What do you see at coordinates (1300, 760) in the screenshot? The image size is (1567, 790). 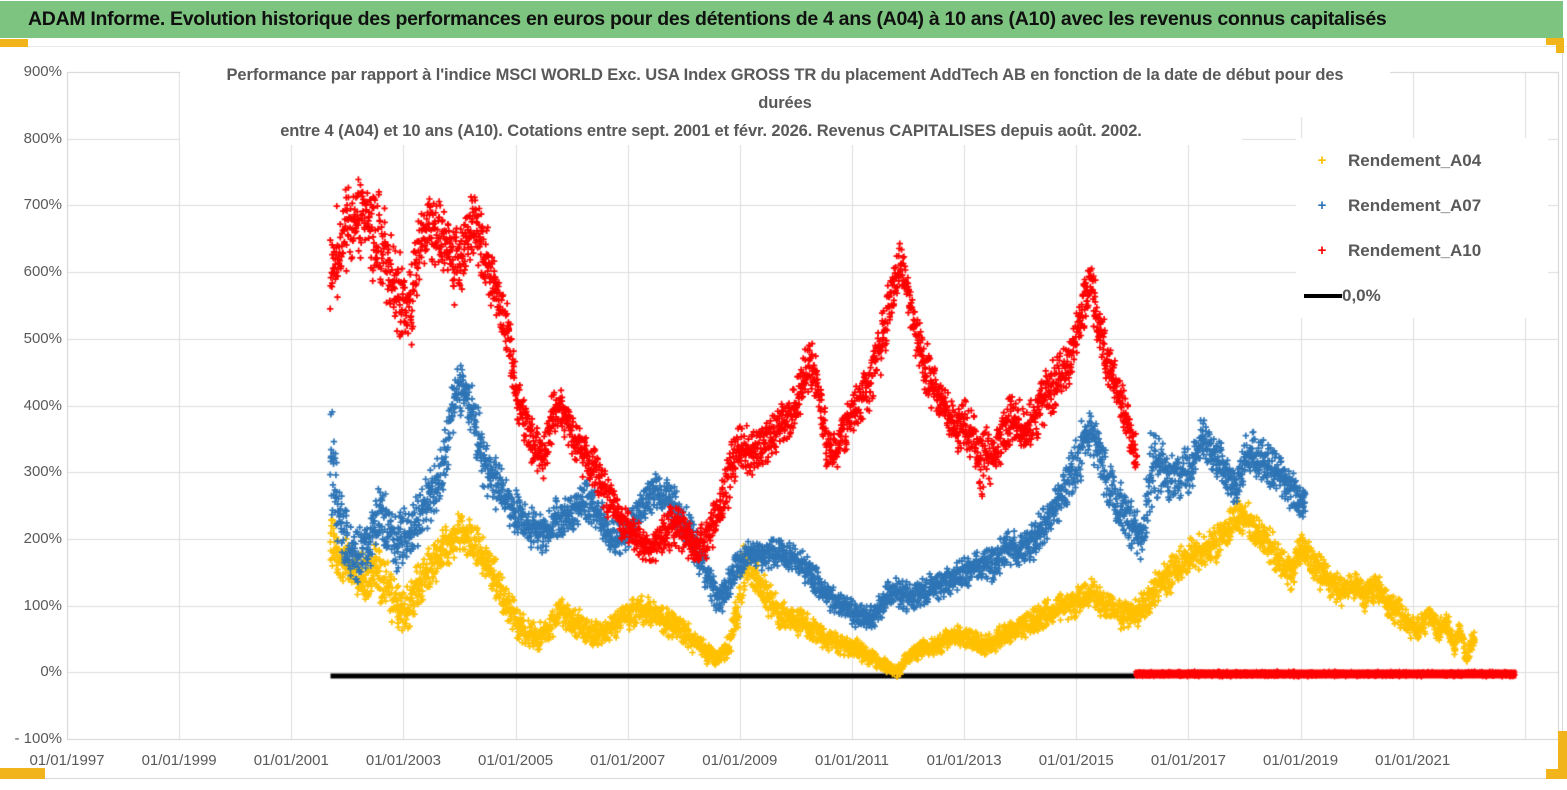 I see `x-axis-tick-label: 01/01/2019` at bounding box center [1300, 760].